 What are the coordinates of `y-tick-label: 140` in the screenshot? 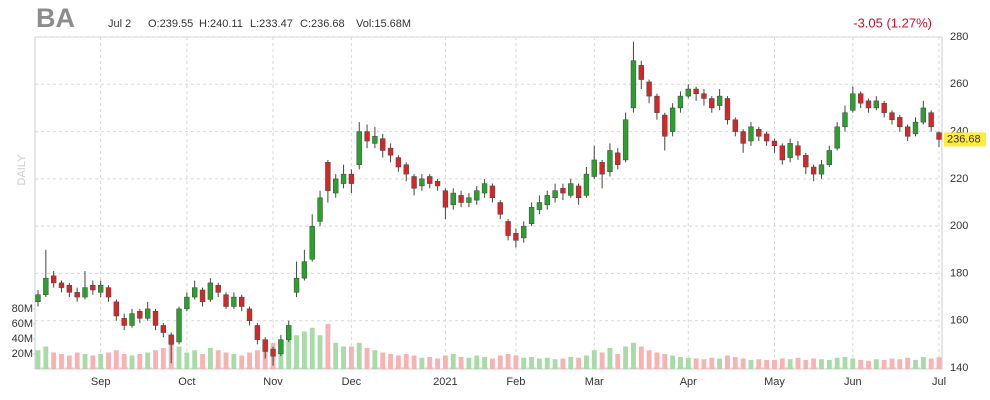 It's located at (959, 368).